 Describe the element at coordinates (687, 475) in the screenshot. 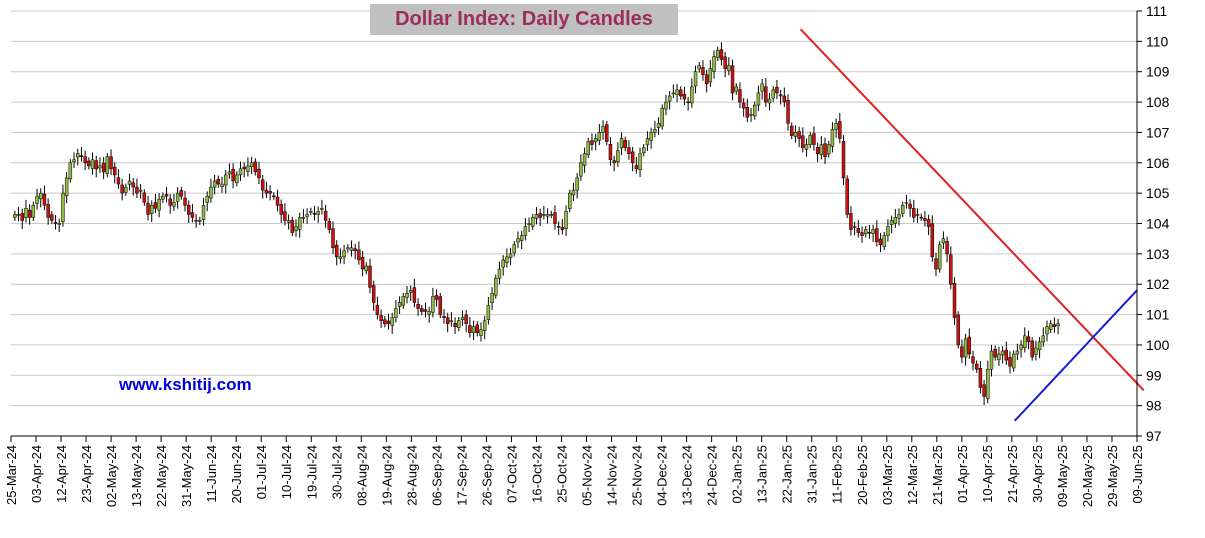

I see `x-tick-label: 13-Dec-24` at that location.